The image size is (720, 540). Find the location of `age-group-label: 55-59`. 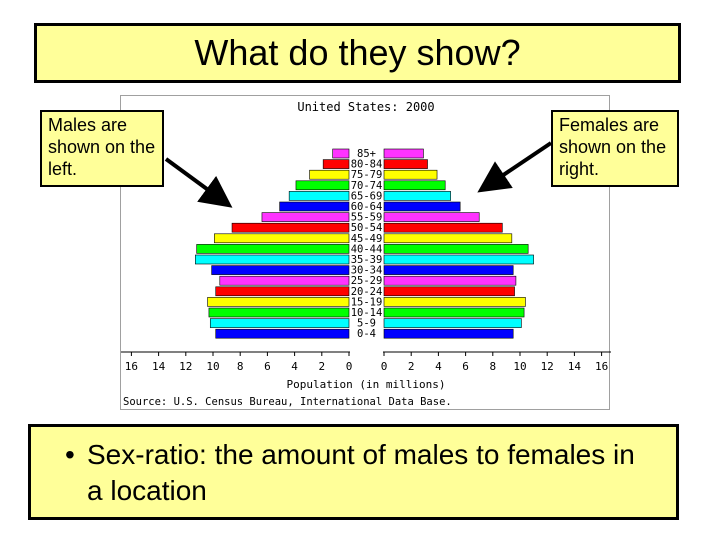

age-group-label: 55-59 is located at coordinates (367, 218).